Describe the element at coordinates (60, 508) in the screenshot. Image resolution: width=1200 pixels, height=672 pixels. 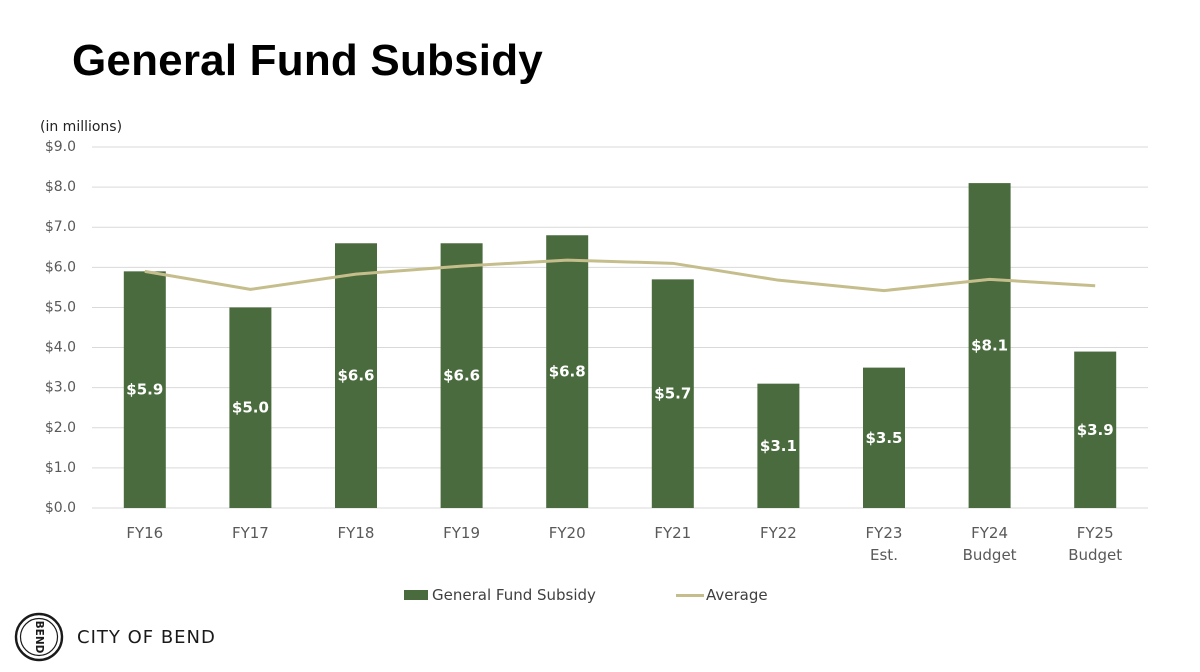
I see `y-tick-label: $0.0` at that location.